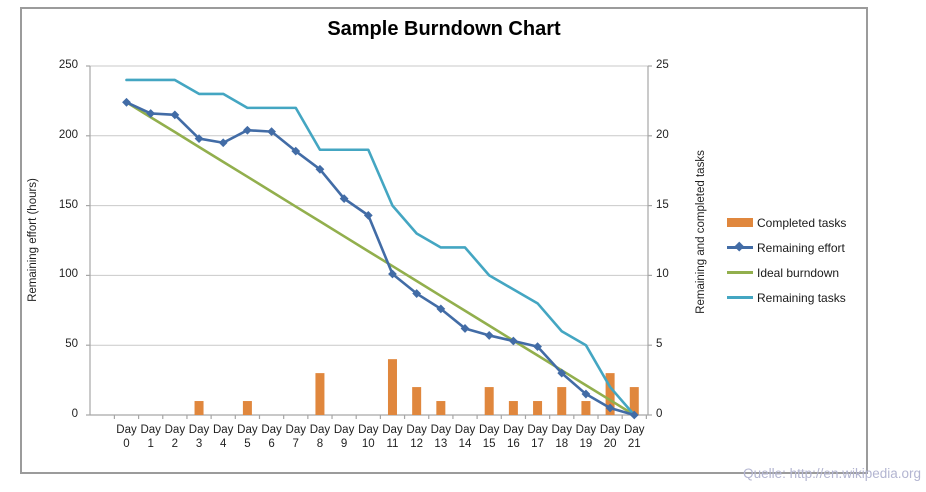 The height and width of the screenshot is (492, 926). I want to click on legend-diamond-marker-icon, so click(739, 246).